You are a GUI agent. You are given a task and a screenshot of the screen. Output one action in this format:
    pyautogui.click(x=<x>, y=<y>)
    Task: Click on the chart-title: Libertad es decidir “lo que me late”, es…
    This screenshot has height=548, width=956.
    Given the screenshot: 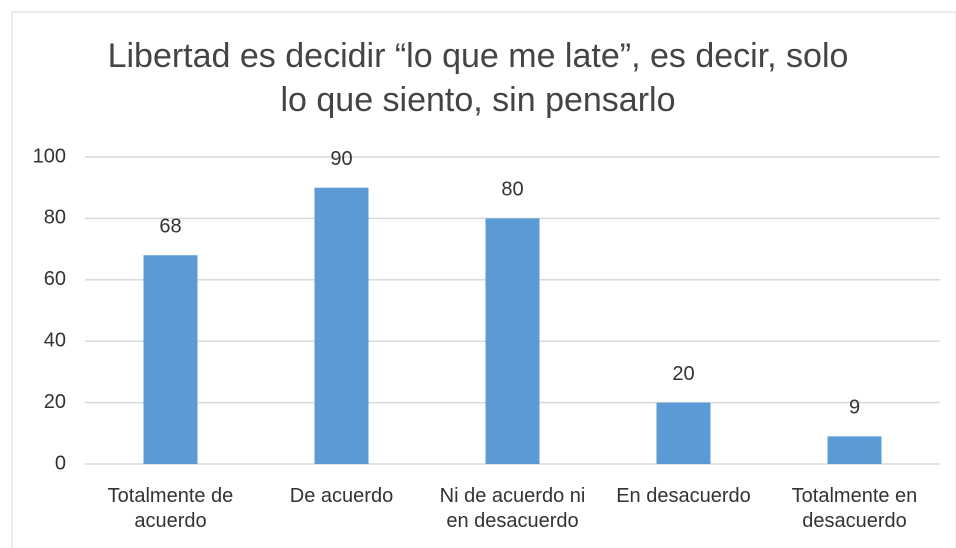 What is the action you would take?
    pyautogui.click(x=478, y=78)
    